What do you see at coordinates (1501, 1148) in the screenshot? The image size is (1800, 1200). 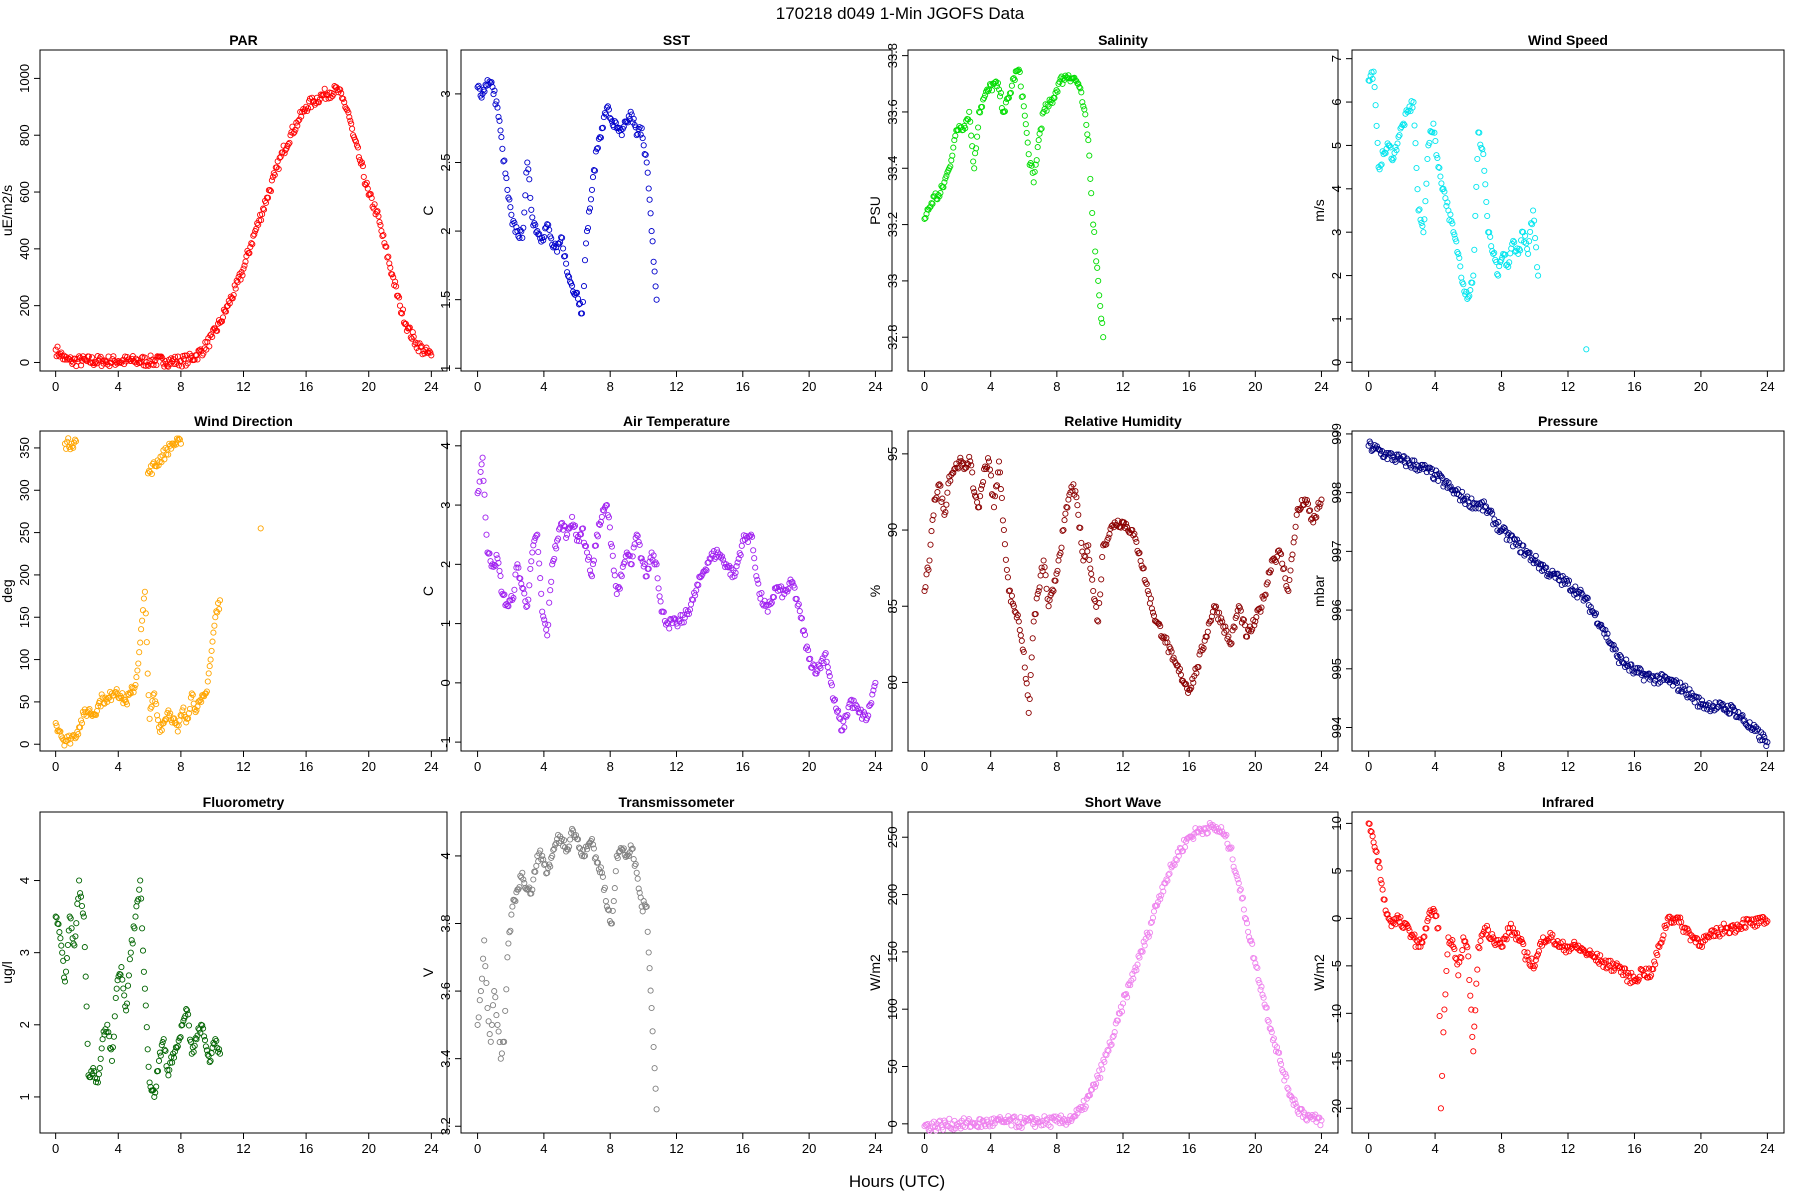 I see `infrared-xtick-label: 8` at bounding box center [1501, 1148].